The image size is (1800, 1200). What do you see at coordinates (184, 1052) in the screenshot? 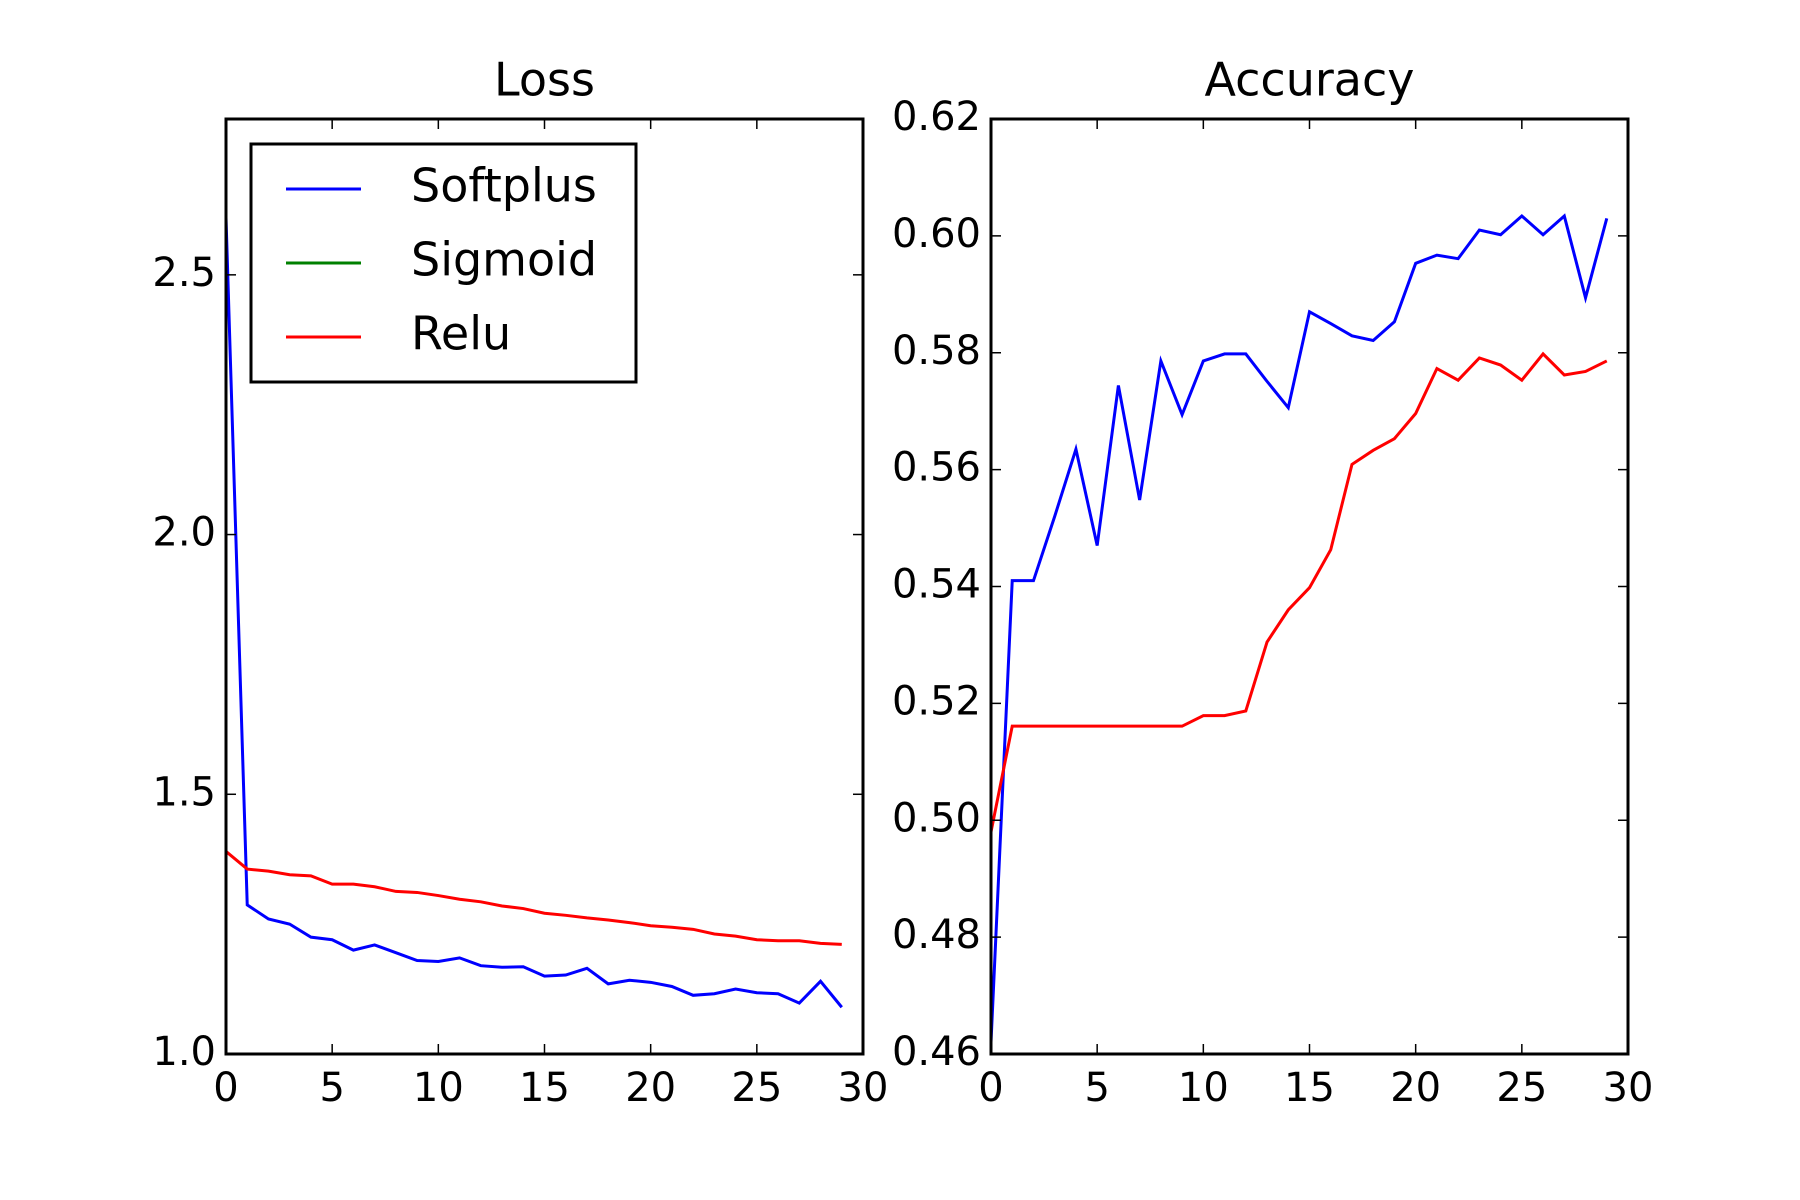
I see `y-tick-label: 1.0` at bounding box center [184, 1052].